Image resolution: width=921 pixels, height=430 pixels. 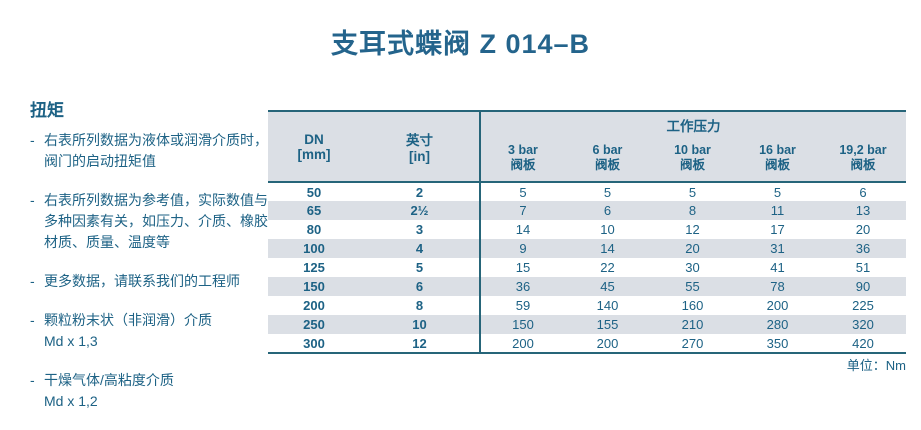 What do you see at coordinates (460, 44) in the screenshot?
I see `page-title: 支耳式蝶阀 Z 014–B` at bounding box center [460, 44].